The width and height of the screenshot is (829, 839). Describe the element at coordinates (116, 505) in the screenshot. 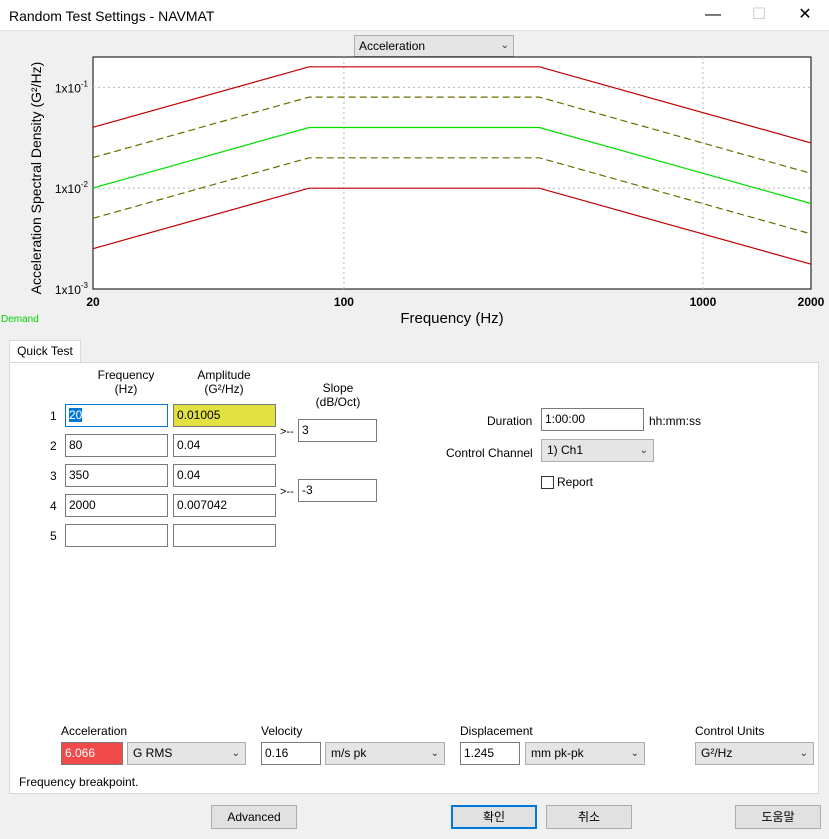

I see `frequency-input-4: 2000` at that location.